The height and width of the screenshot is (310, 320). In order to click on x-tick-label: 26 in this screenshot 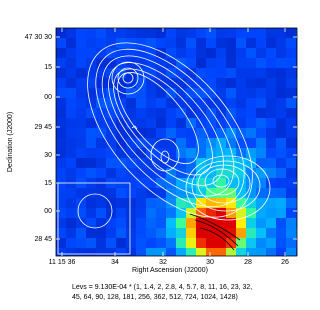, I will do `click(285, 262)`.